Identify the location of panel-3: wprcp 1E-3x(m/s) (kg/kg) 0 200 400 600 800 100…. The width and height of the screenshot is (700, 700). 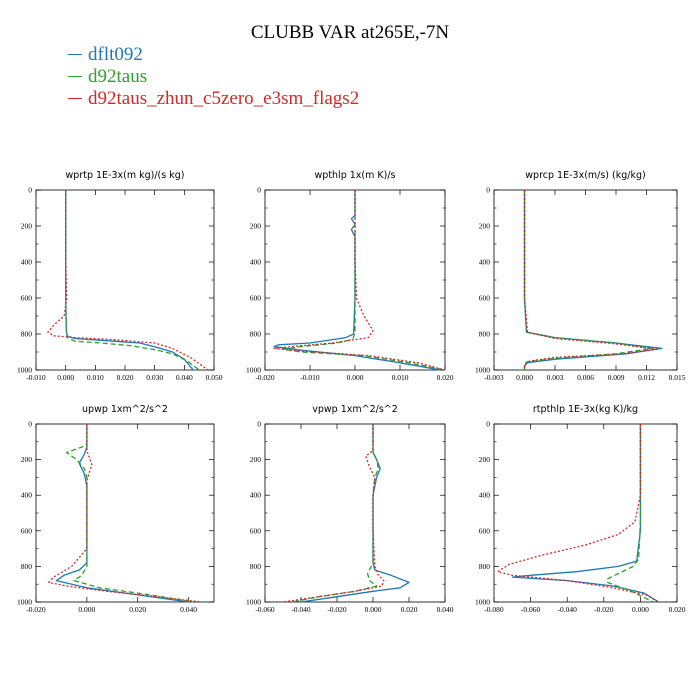
(580, 276).